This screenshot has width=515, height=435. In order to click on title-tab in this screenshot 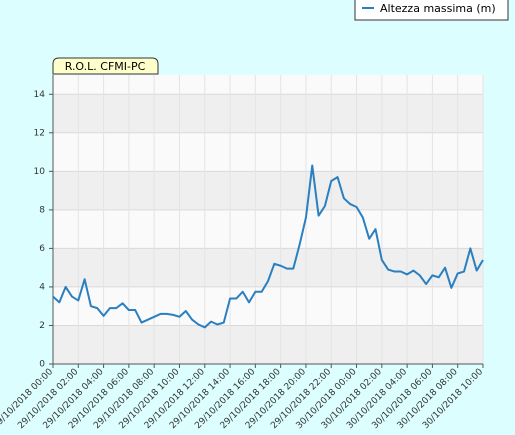, I will do `click(105, 66)`.